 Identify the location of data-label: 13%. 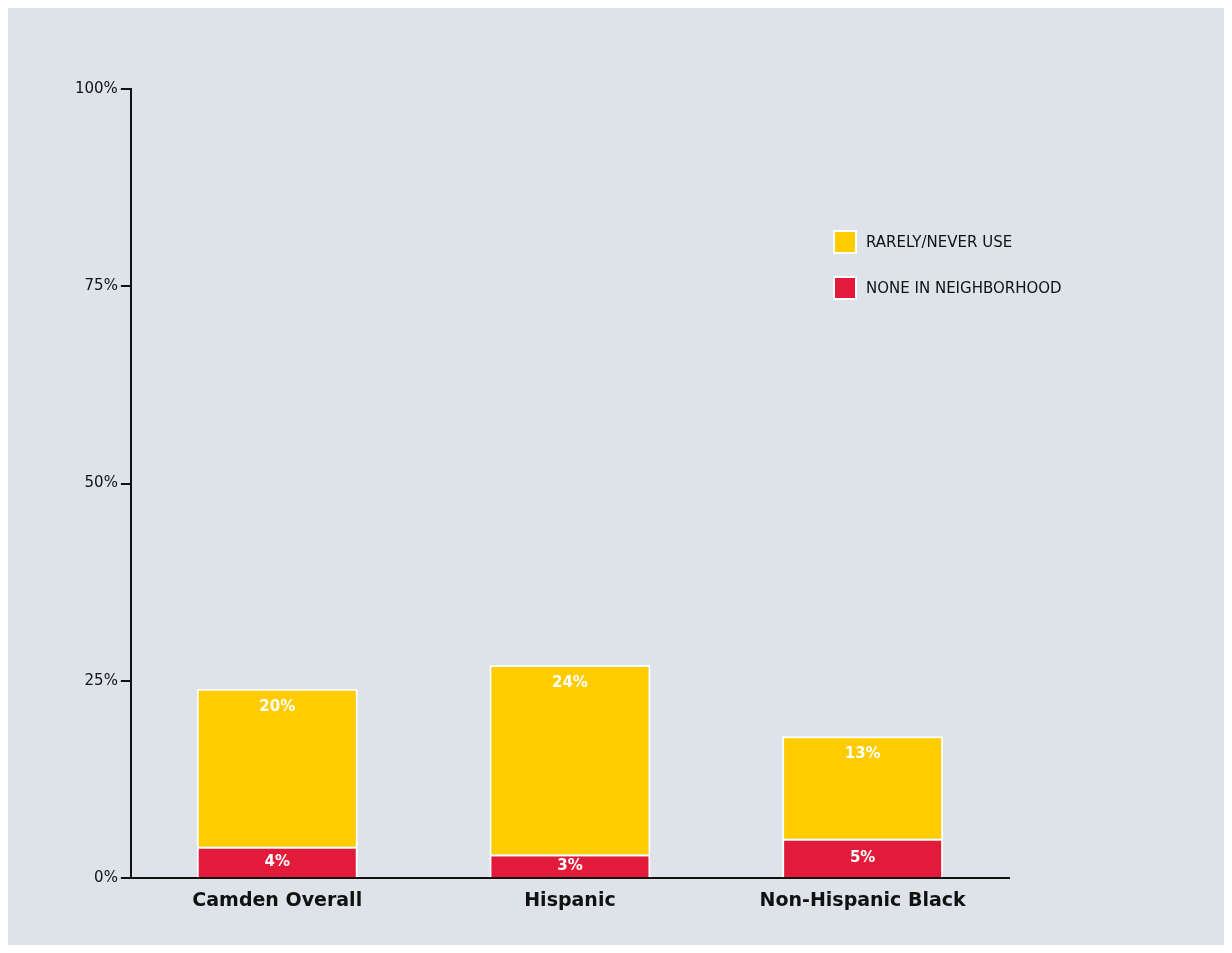
(862, 753).